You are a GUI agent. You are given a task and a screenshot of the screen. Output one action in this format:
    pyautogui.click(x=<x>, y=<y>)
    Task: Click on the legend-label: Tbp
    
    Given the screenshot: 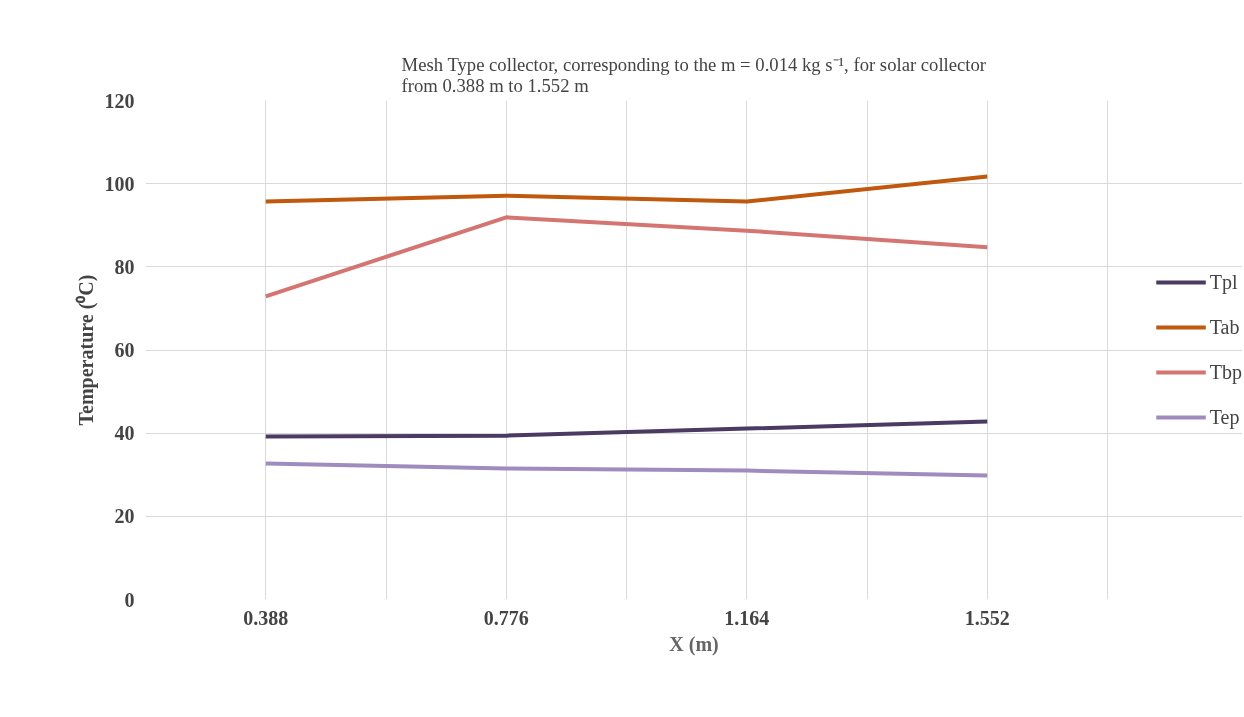 What is the action you would take?
    pyautogui.click(x=1225, y=372)
    